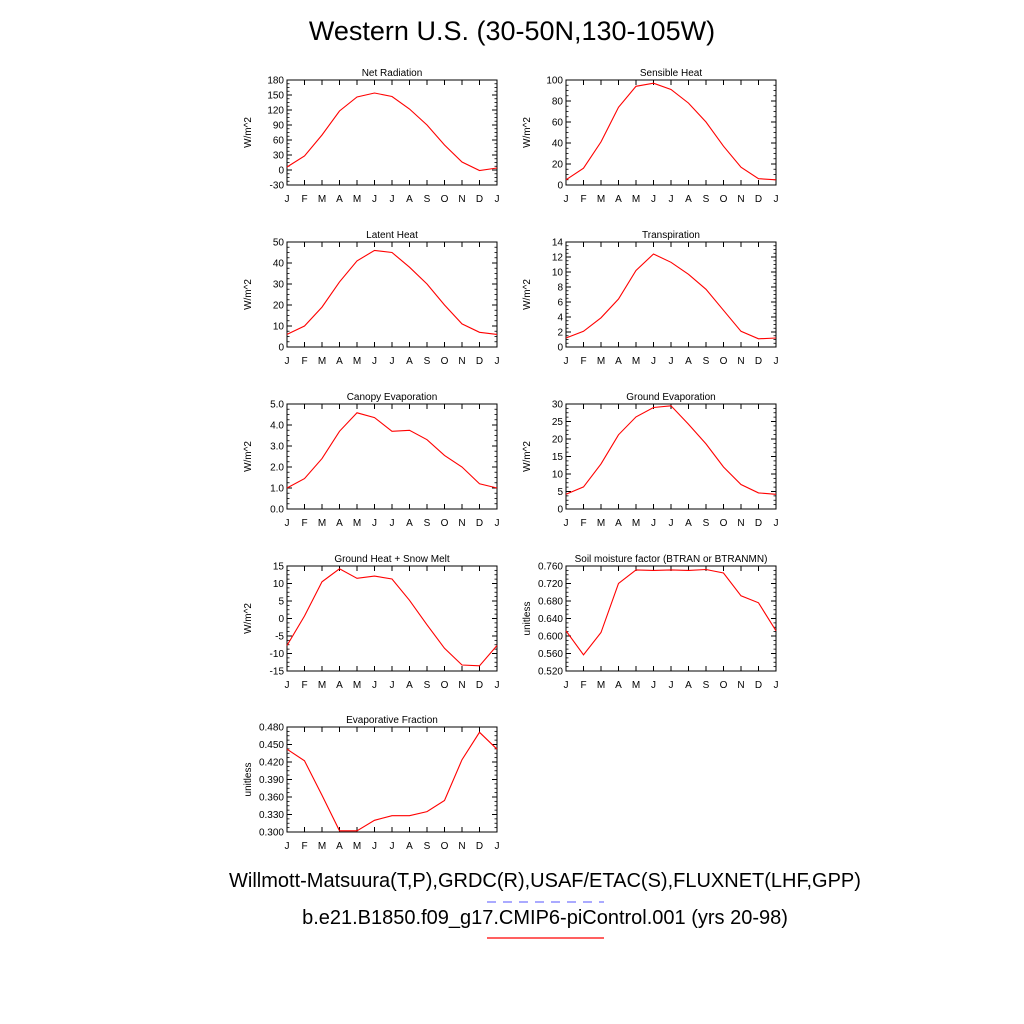 The height and width of the screenshot is (1024, 1024). Describe the element at coordinates (560, 333) in the screenshot. I see `y-tick-label: 2` at that location.